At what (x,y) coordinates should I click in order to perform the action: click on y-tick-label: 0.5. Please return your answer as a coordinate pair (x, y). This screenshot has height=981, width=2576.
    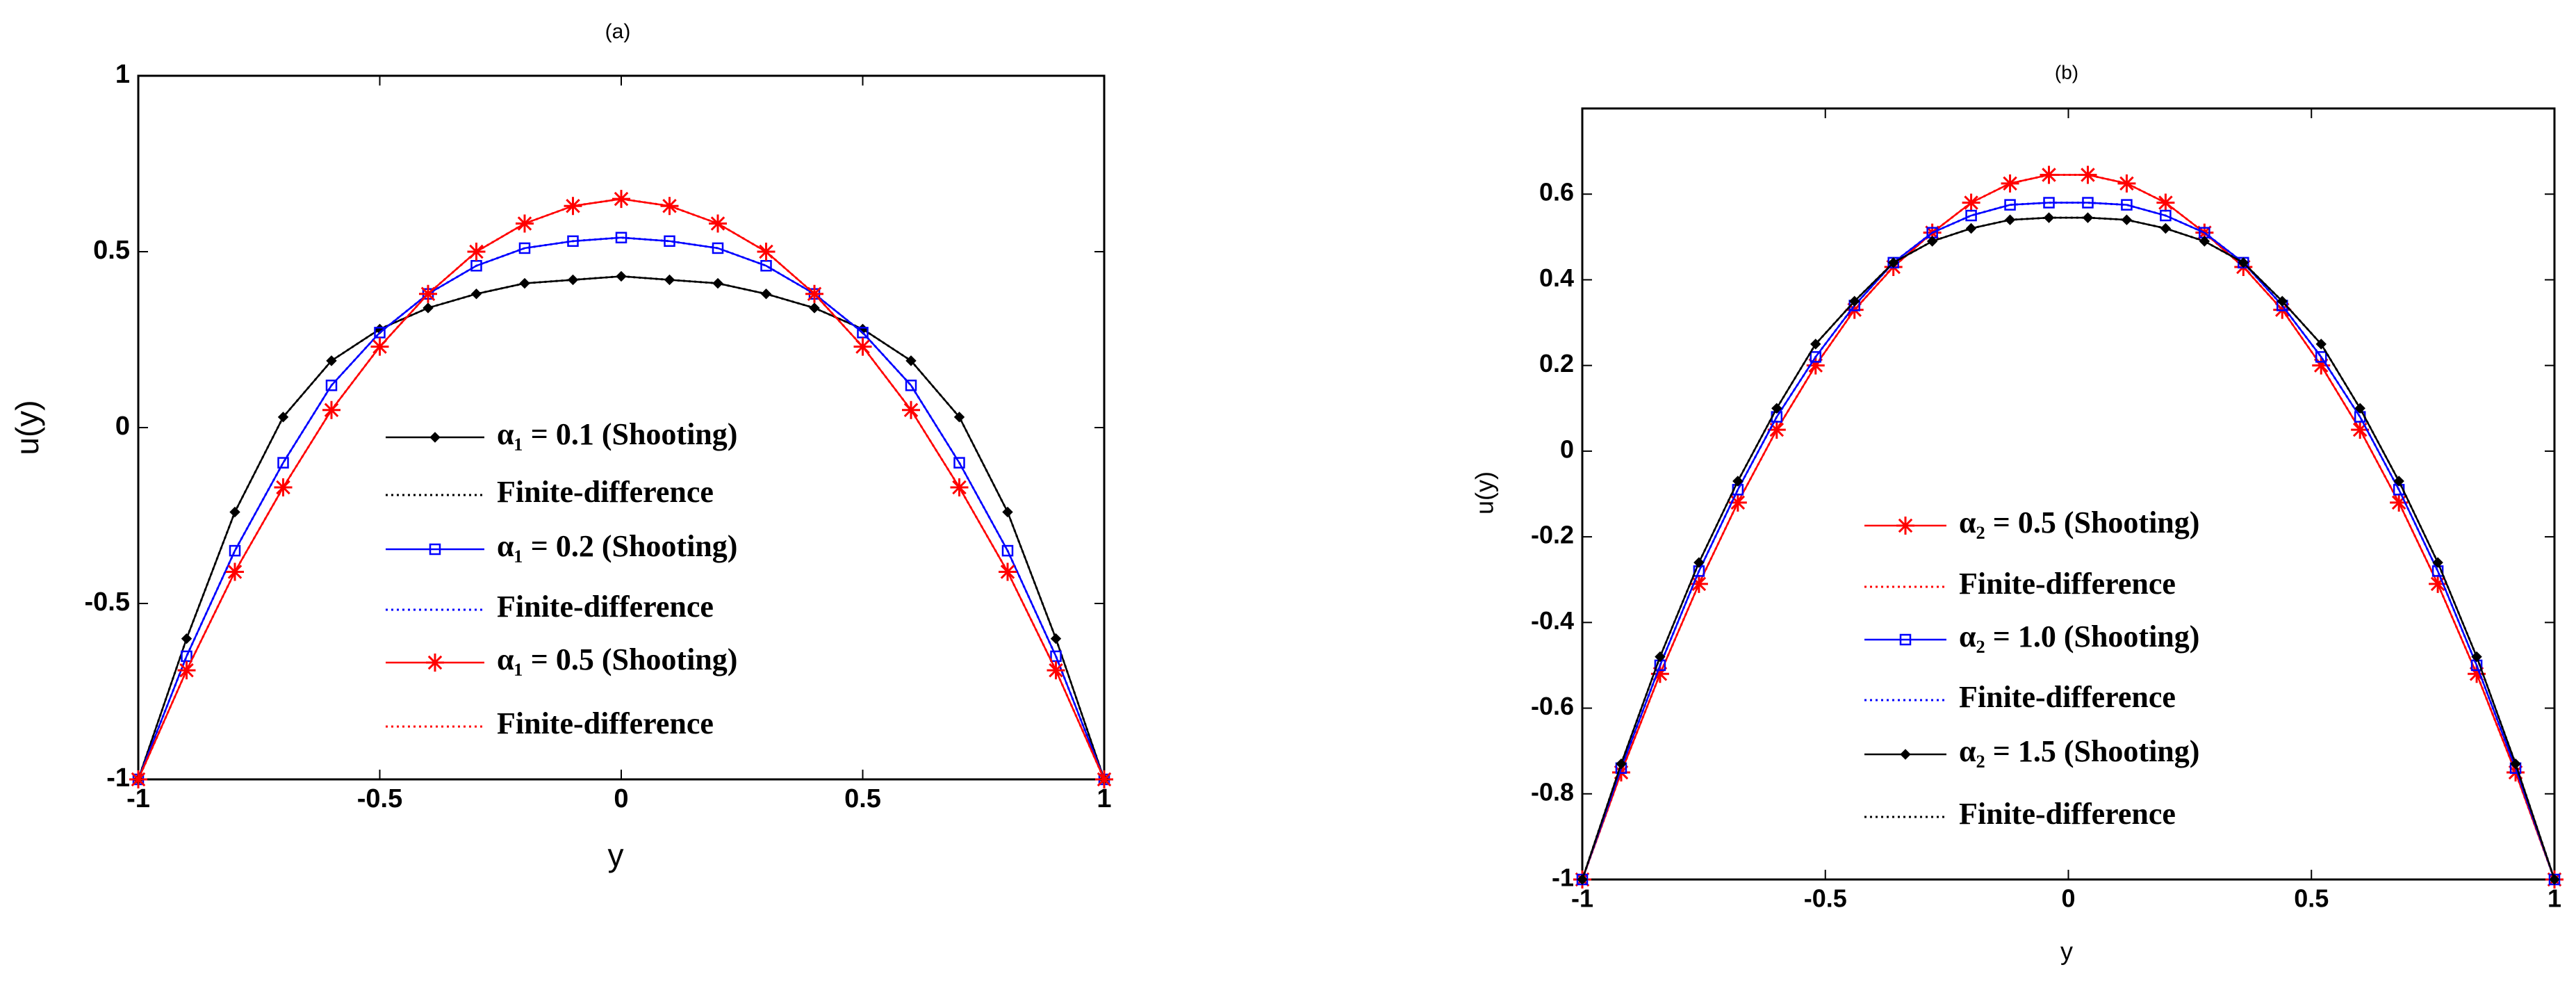
    Looking at the image, I should click on (111, 250).